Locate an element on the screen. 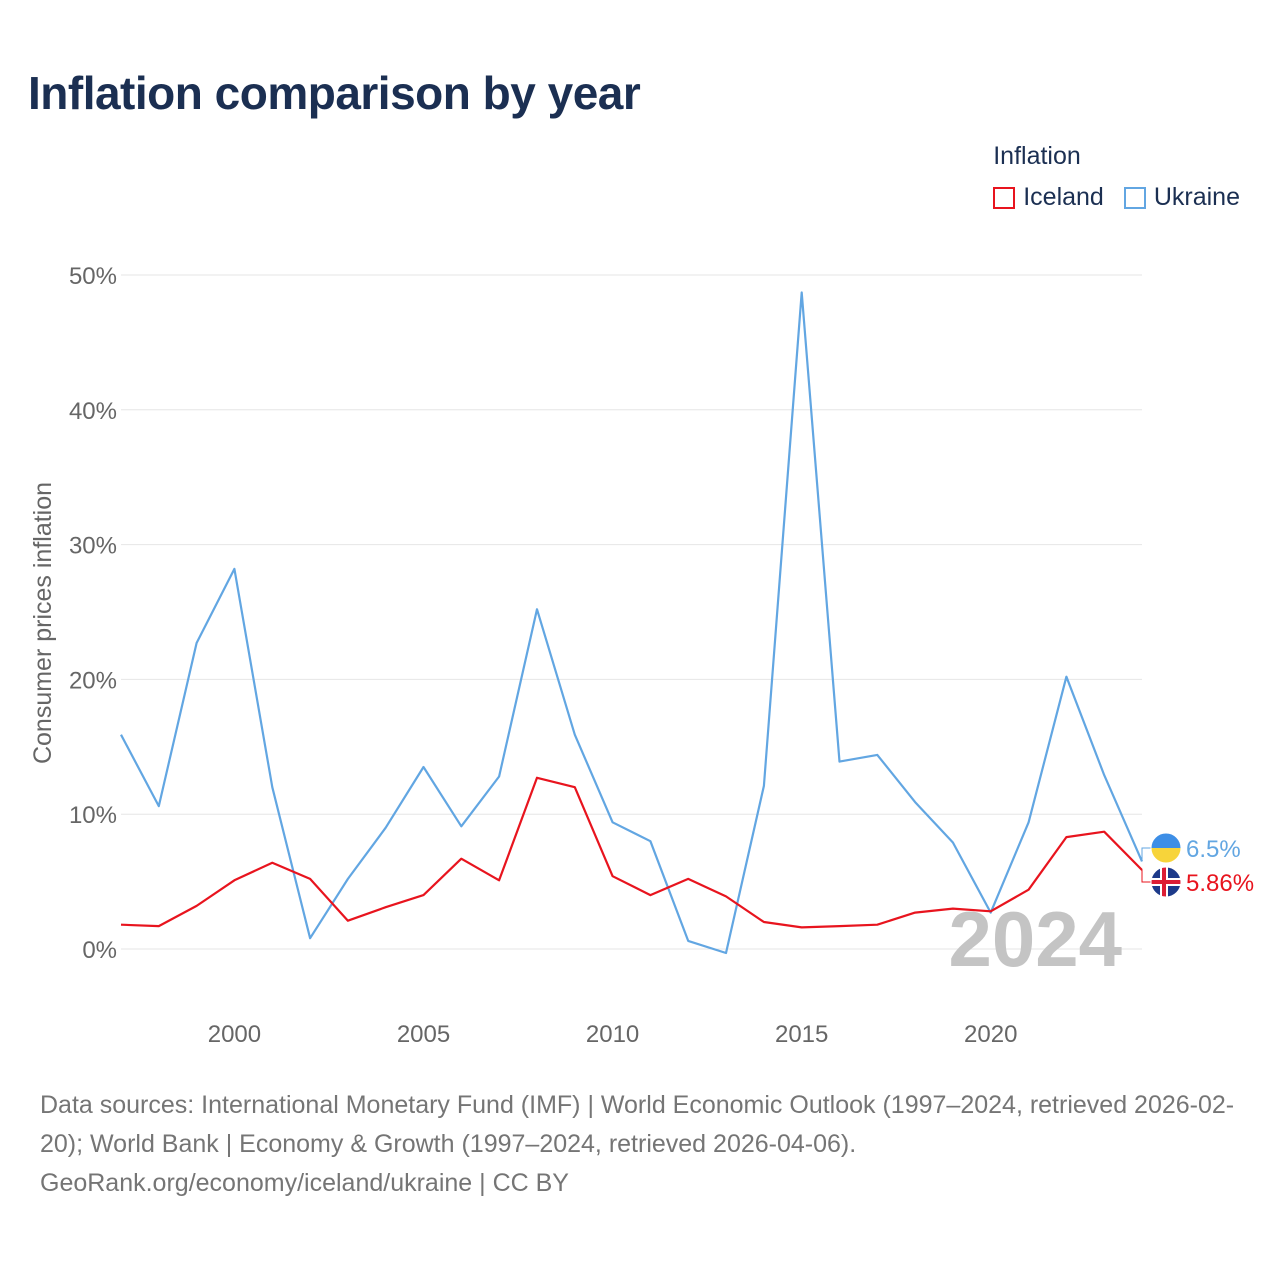 The width and height of the screenshot is (1280, 1280). legend-swatch-ukraine is located at coordinates (1134, 197).